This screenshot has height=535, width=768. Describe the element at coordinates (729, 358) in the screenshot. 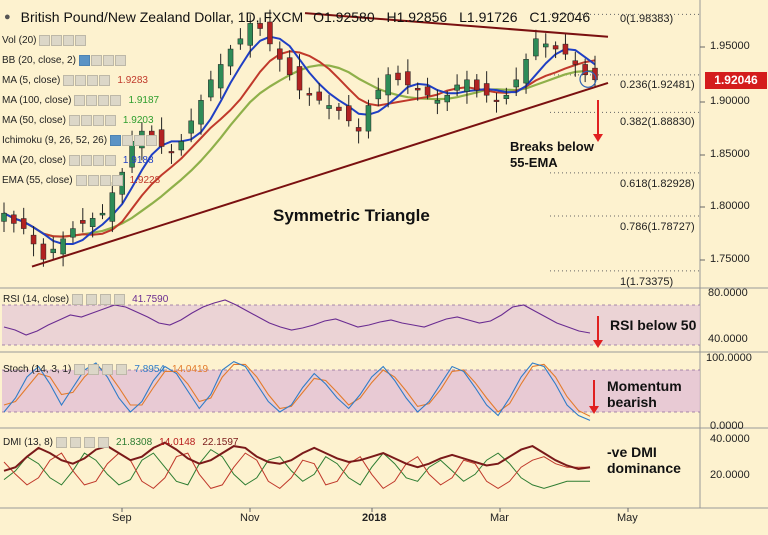

I see `stoch-tick: 100.0000` at that location.